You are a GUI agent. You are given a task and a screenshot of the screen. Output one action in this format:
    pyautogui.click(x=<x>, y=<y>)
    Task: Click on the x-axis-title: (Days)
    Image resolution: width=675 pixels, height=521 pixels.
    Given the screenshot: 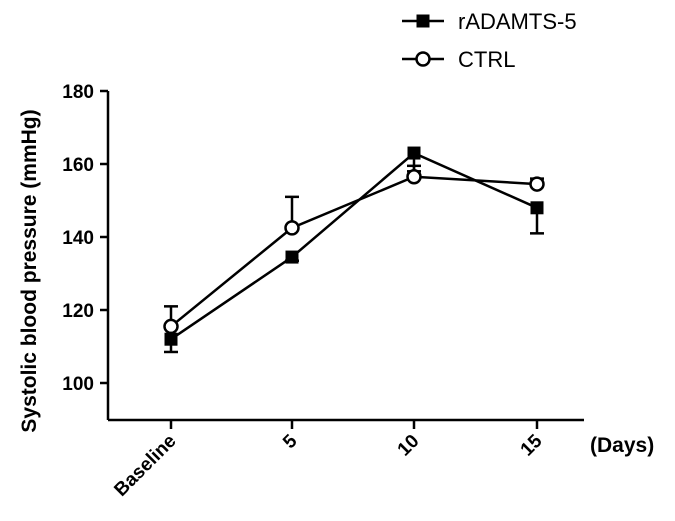 What is the action you would take?
    pyautogui.click(x=622, y=445)
    